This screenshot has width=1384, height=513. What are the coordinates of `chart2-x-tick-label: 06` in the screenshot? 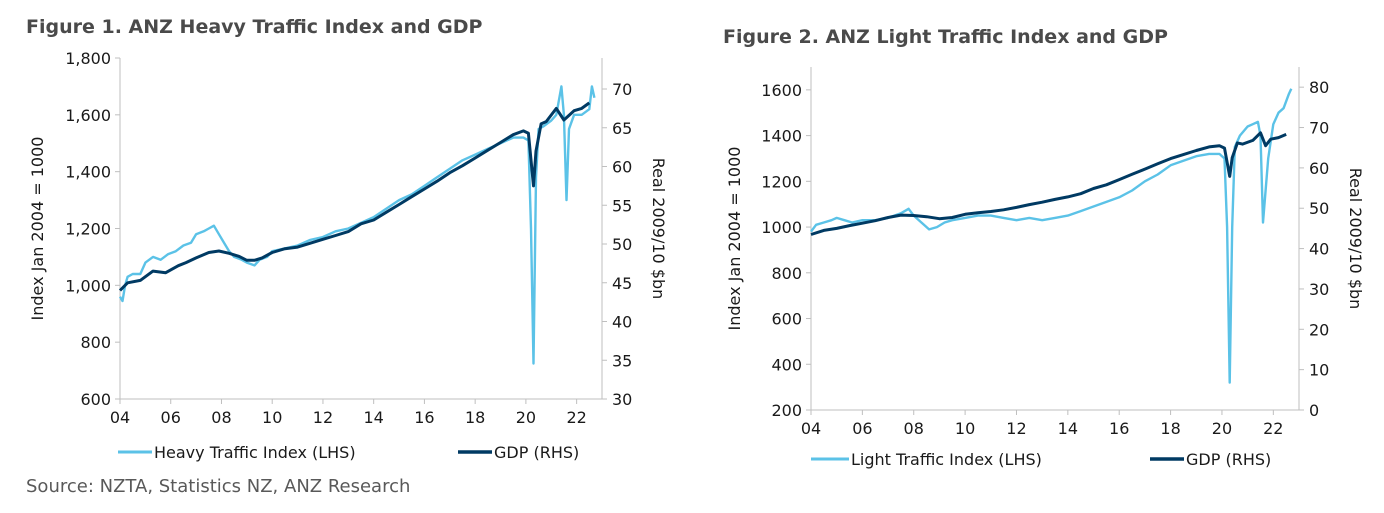 It's located at (862, 428).